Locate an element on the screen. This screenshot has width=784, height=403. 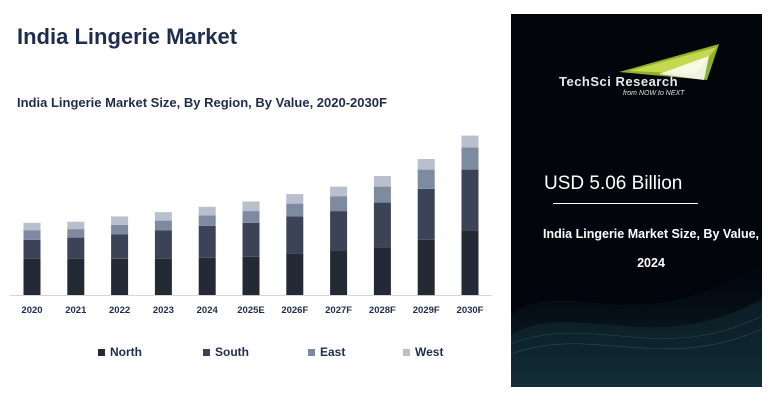
bar-south-2028F is located at coordinates (382, 225).